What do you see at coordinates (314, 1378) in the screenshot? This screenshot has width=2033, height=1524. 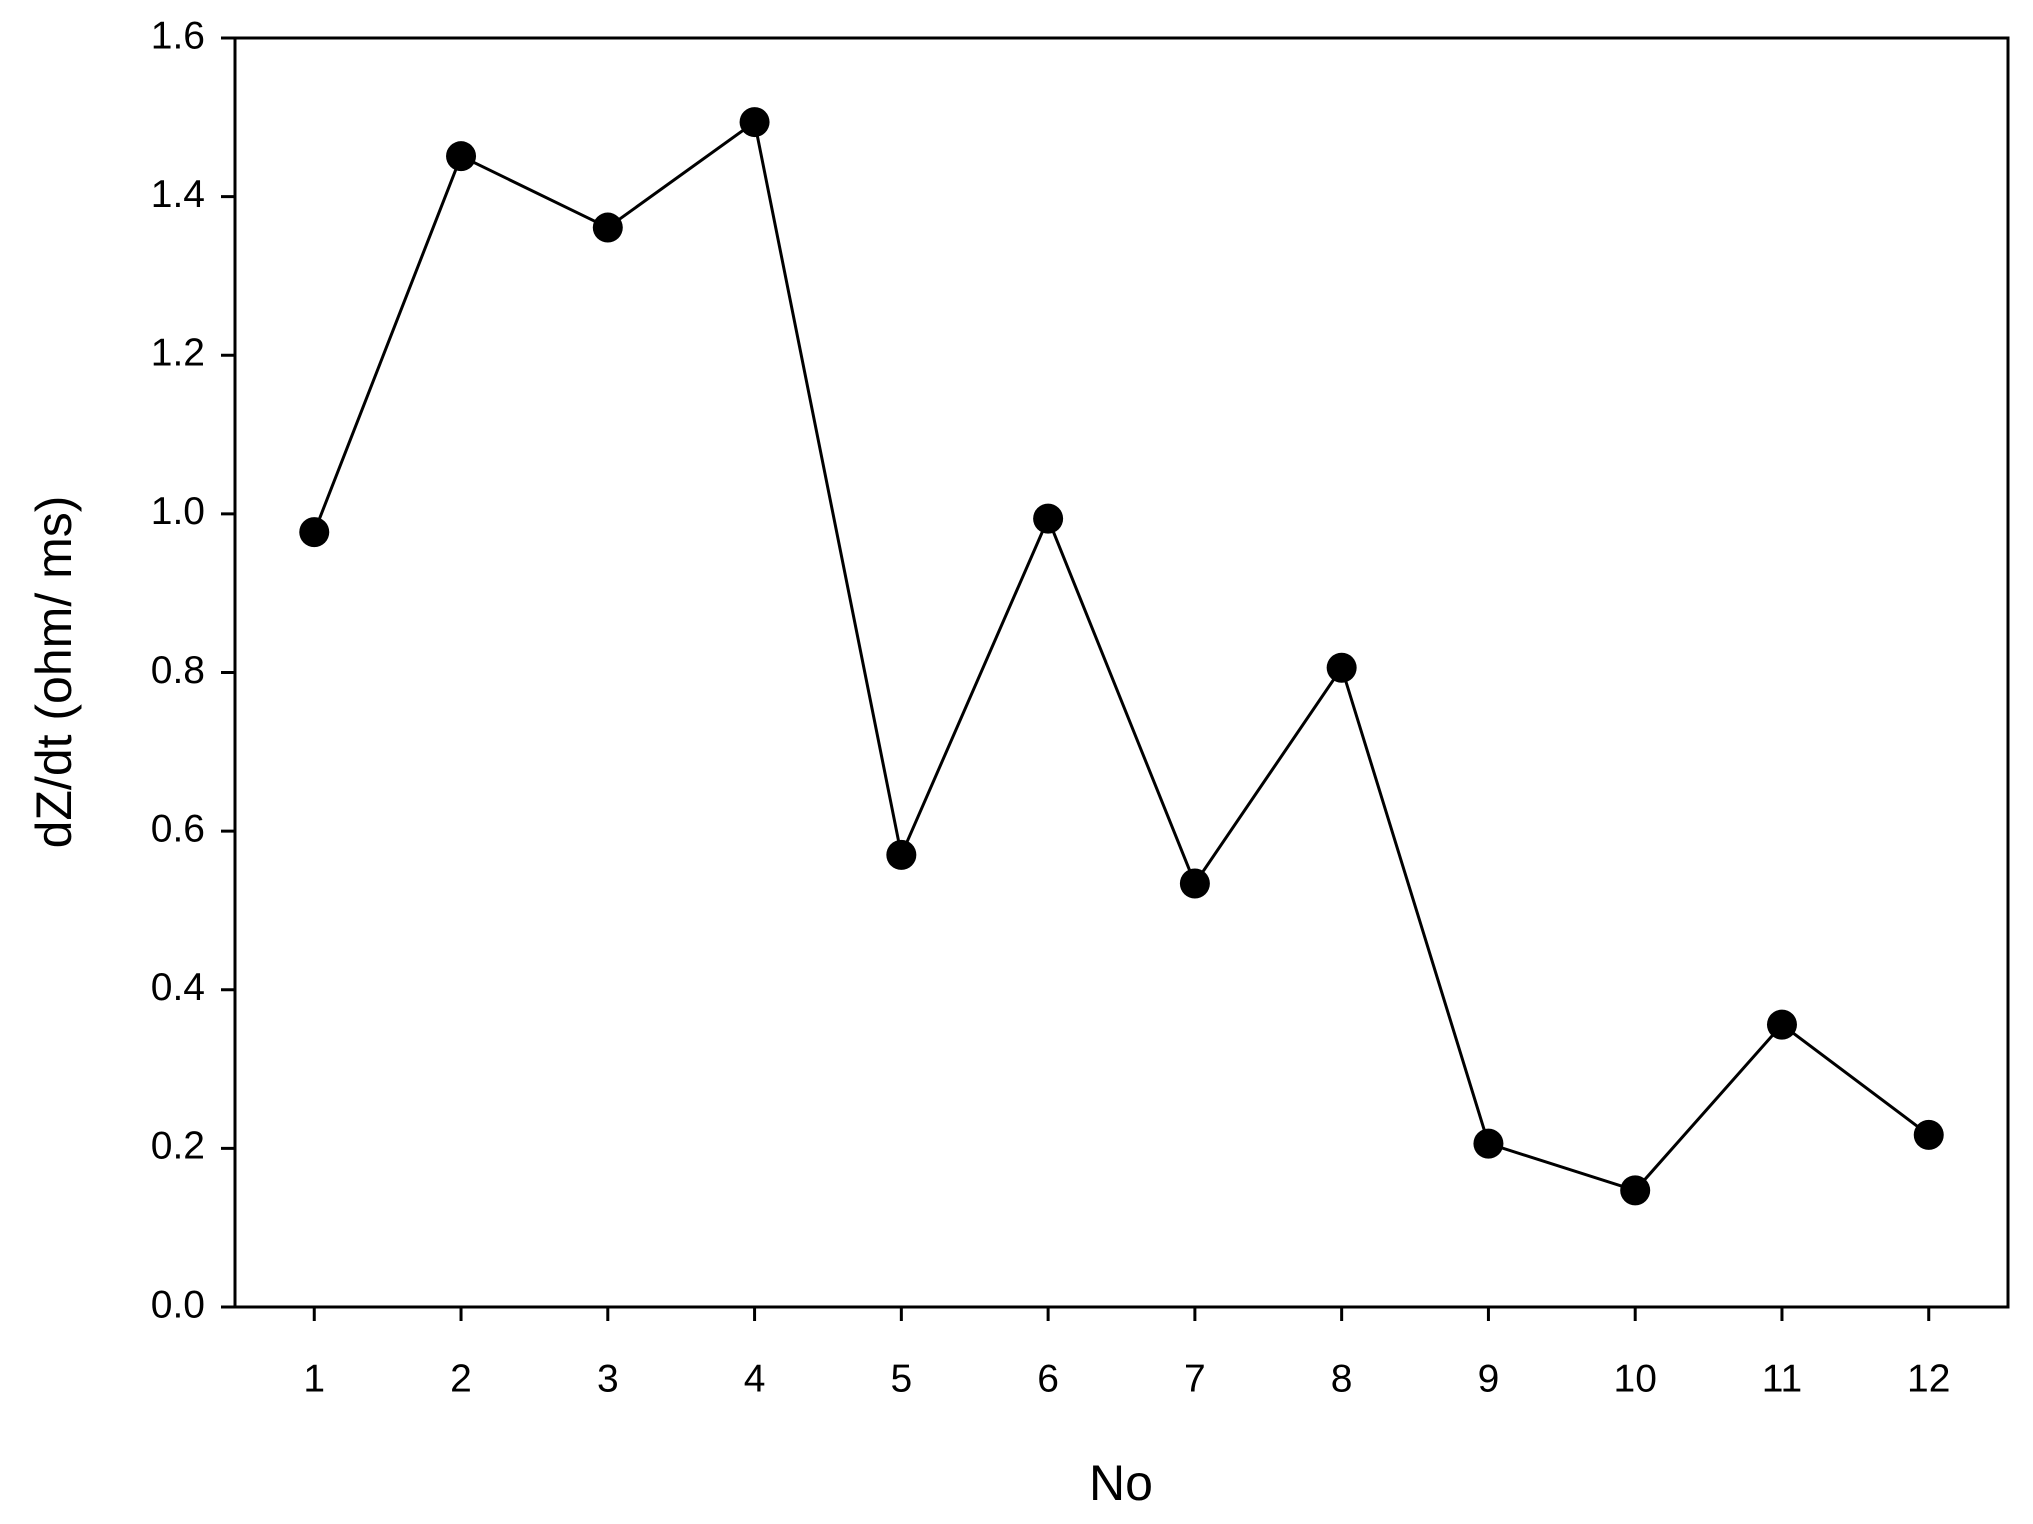 I see `x-tick-label: 1` at bounding box center [314, 1378].